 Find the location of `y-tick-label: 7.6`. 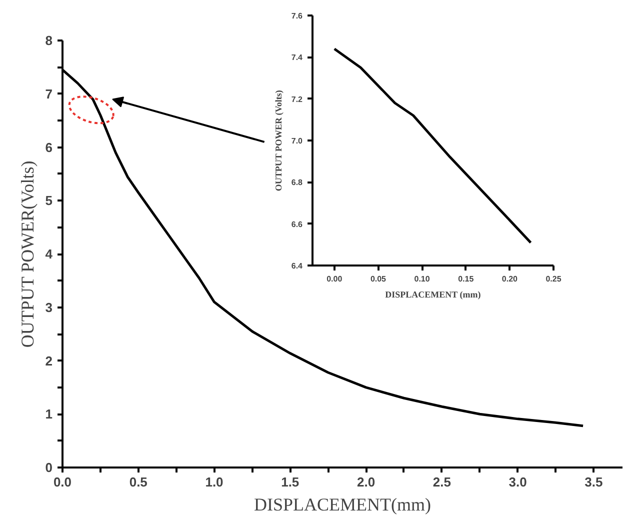

y-tick-label: 7.6 is located at coordinates (297, 16).